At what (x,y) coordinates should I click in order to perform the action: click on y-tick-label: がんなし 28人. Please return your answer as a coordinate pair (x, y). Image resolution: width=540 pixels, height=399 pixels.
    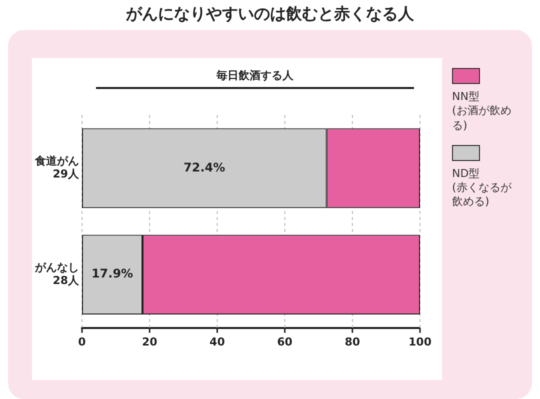
    Looking at the image, I should click on (57, 274).